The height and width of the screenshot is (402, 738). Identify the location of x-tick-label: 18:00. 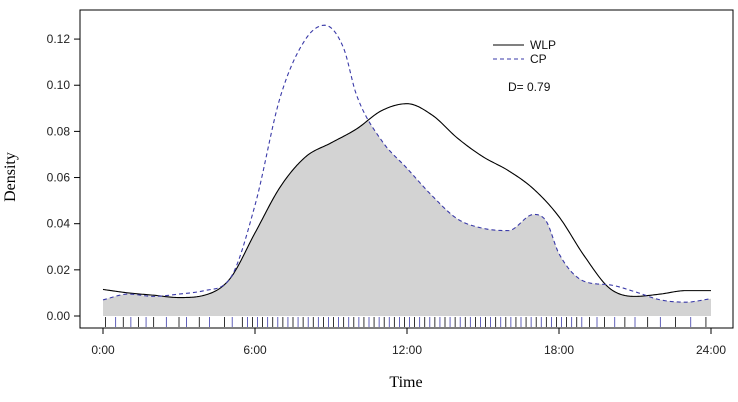
(559, 350).